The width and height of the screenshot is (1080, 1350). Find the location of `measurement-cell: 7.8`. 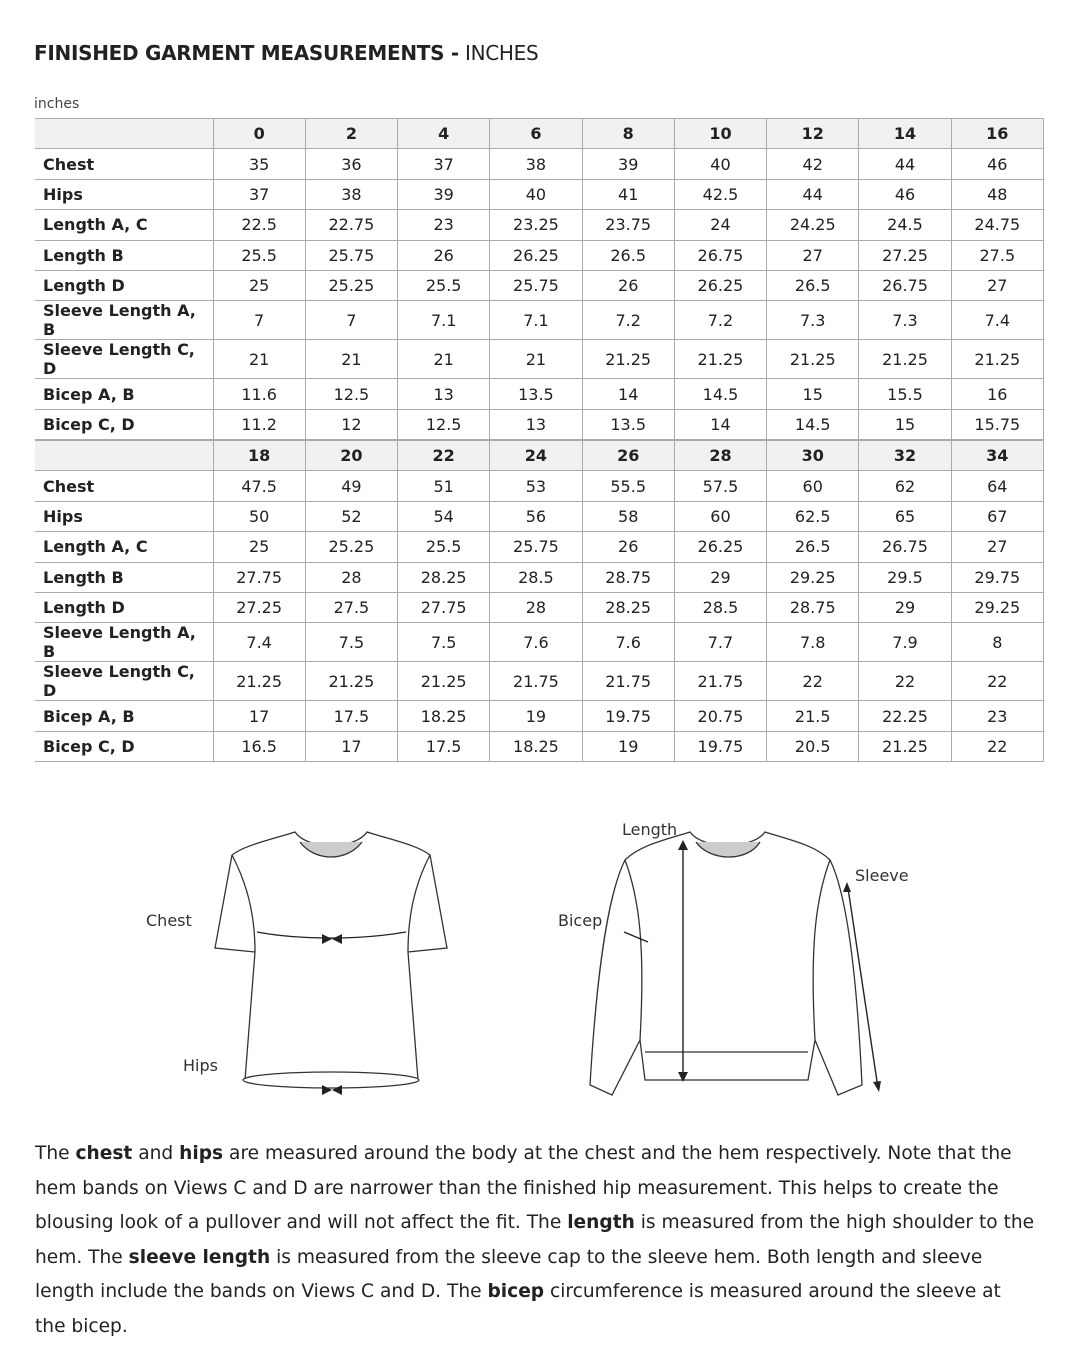

measurement-cell: 7.8 is located at coordinates (813, 642).